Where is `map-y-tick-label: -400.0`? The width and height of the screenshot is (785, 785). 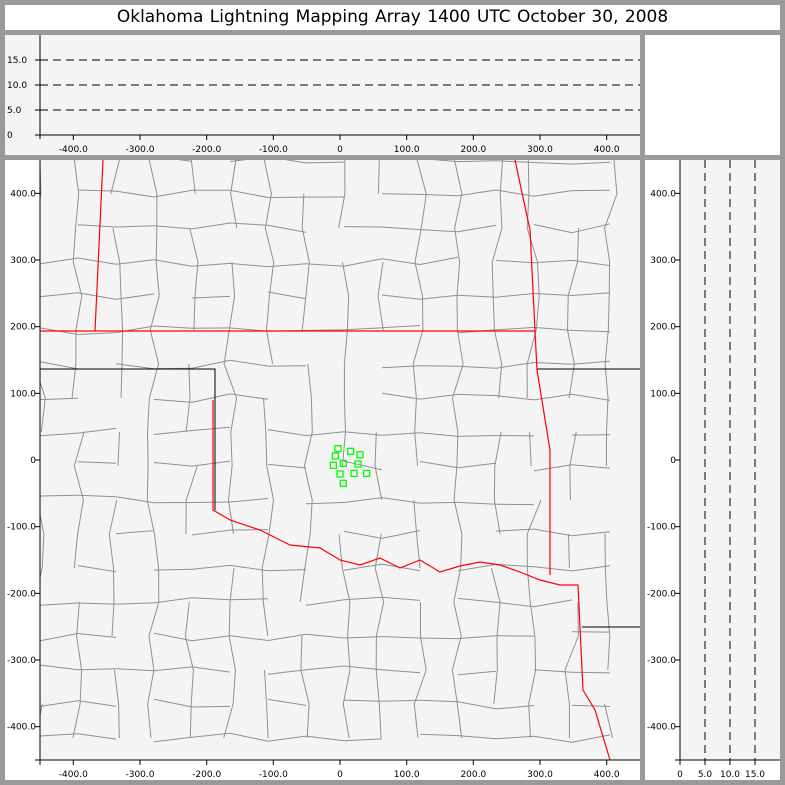 map-y-tick-label: -400.0 is located at coordinates (21, 728).